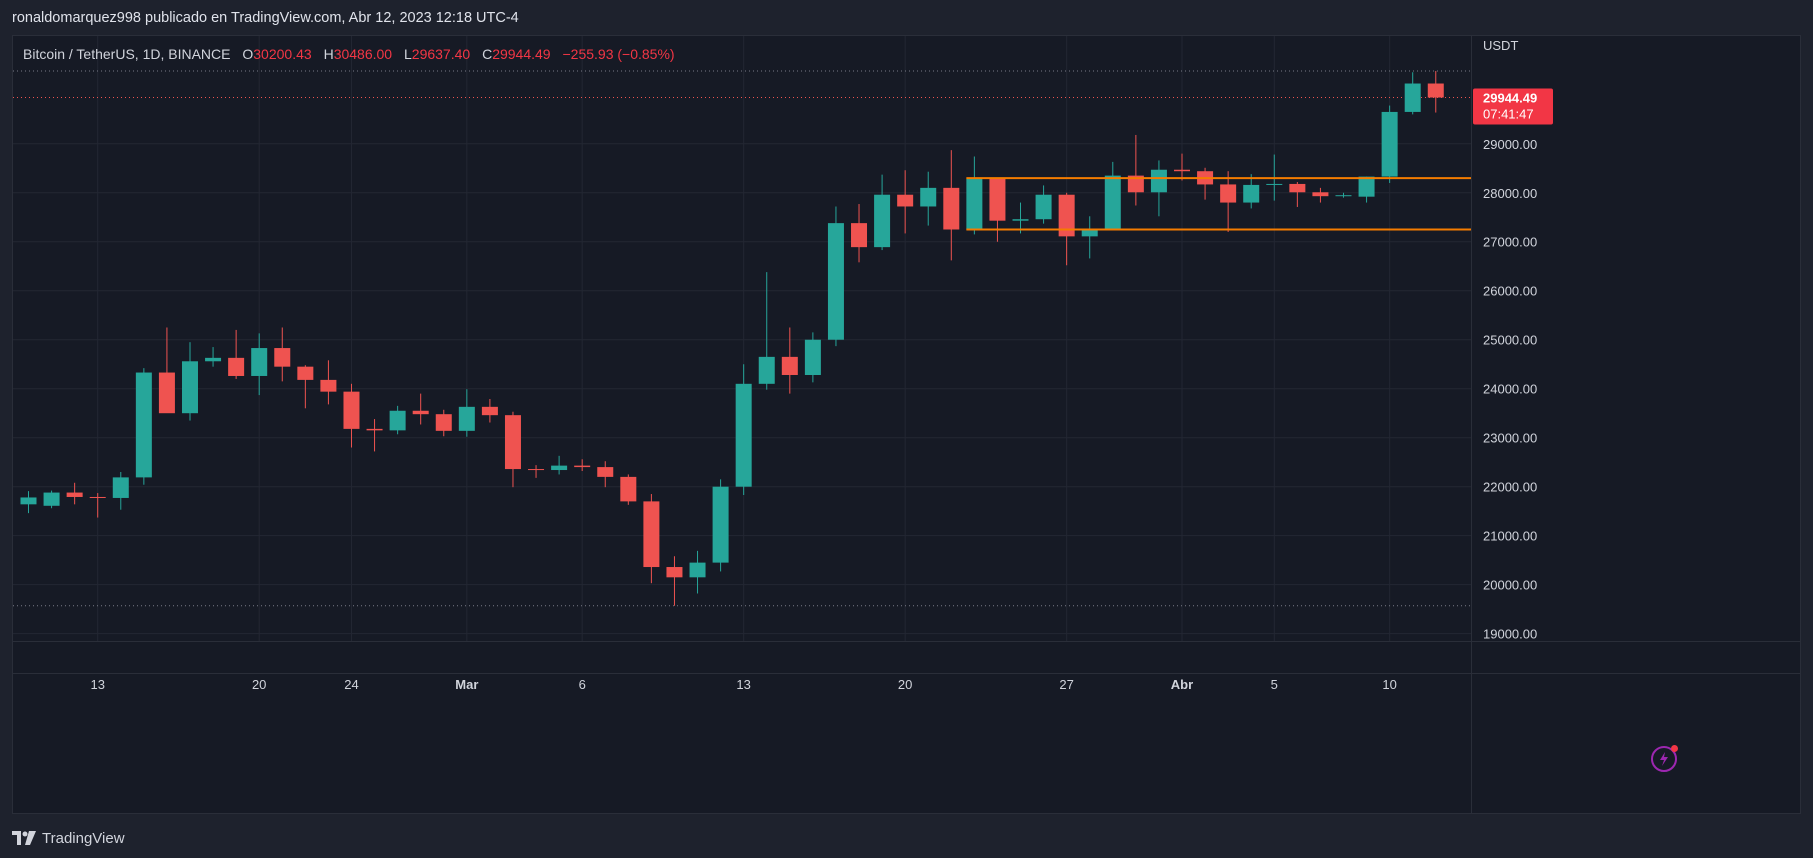 The width and height of the screenshot is (1813, 858). I want to click on price-badge, so click(1513, 106).